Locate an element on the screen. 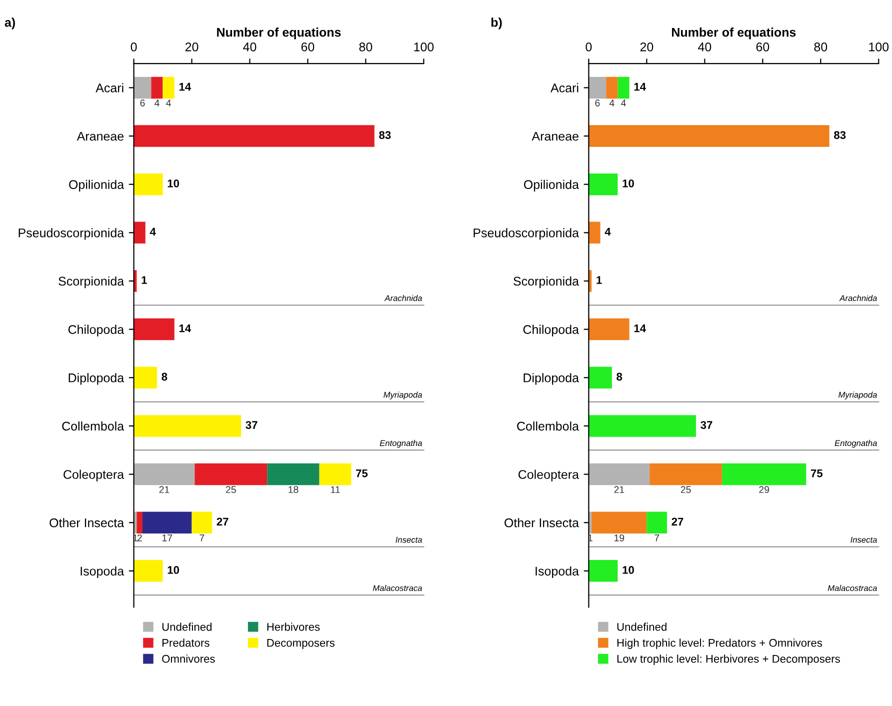 Image resolution: width=892 pixels, height=706 pixels. legend-label: Predators is located at coordinates (186, 642).